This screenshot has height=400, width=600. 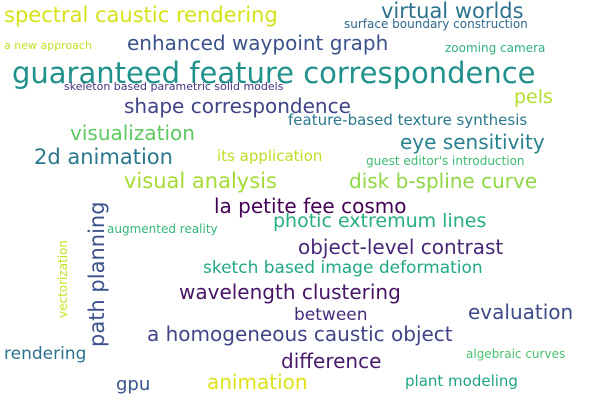 What do you see at coordinates (63, 278) in the screenshot?
I see `word-vectorization: vectorization` at bounding box center [63, 278].